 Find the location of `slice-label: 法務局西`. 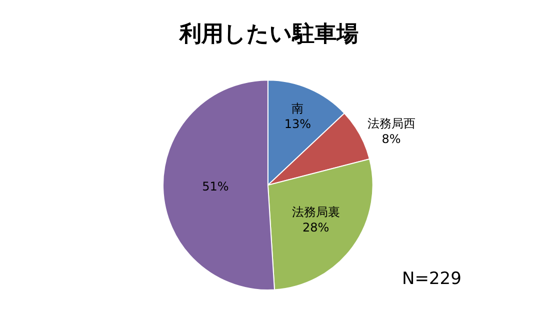

slice-label: 法務局西 is located at coordinates (391, 123).